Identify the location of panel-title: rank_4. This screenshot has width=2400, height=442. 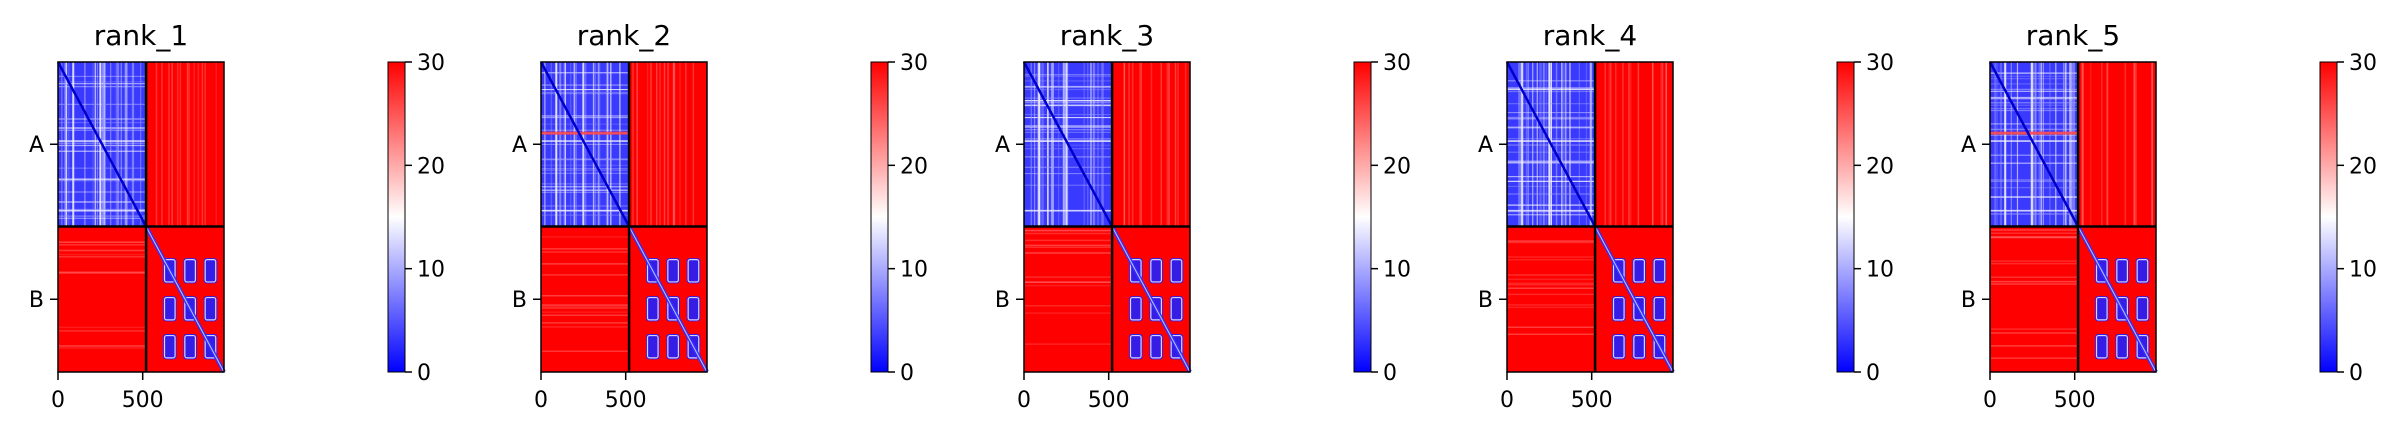
(1590, 35).